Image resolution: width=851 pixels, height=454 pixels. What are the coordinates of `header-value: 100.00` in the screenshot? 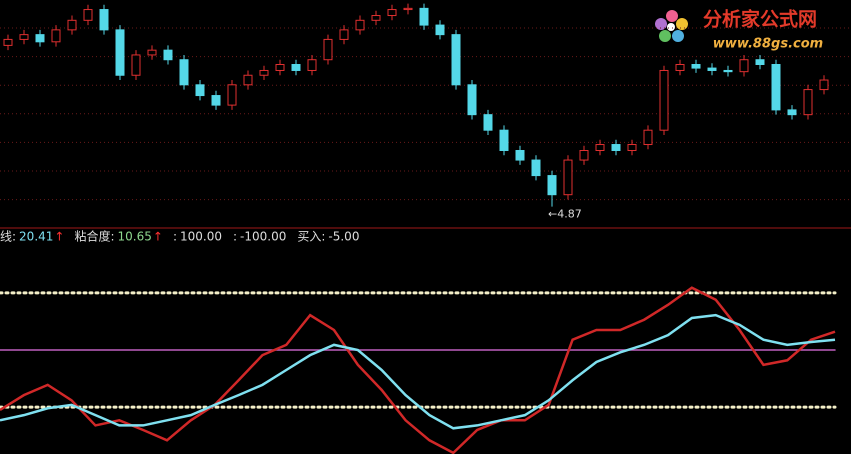 It's located at (201, 237).